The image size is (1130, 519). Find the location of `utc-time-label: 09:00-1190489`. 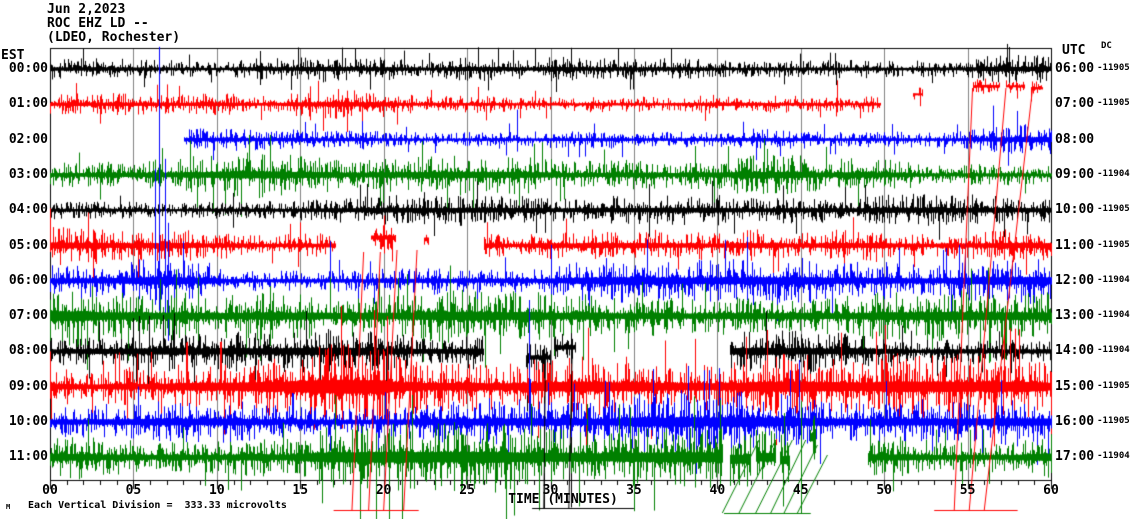

utc-time-label: 09:00-1190489 is located at coordinates (1092, 174).